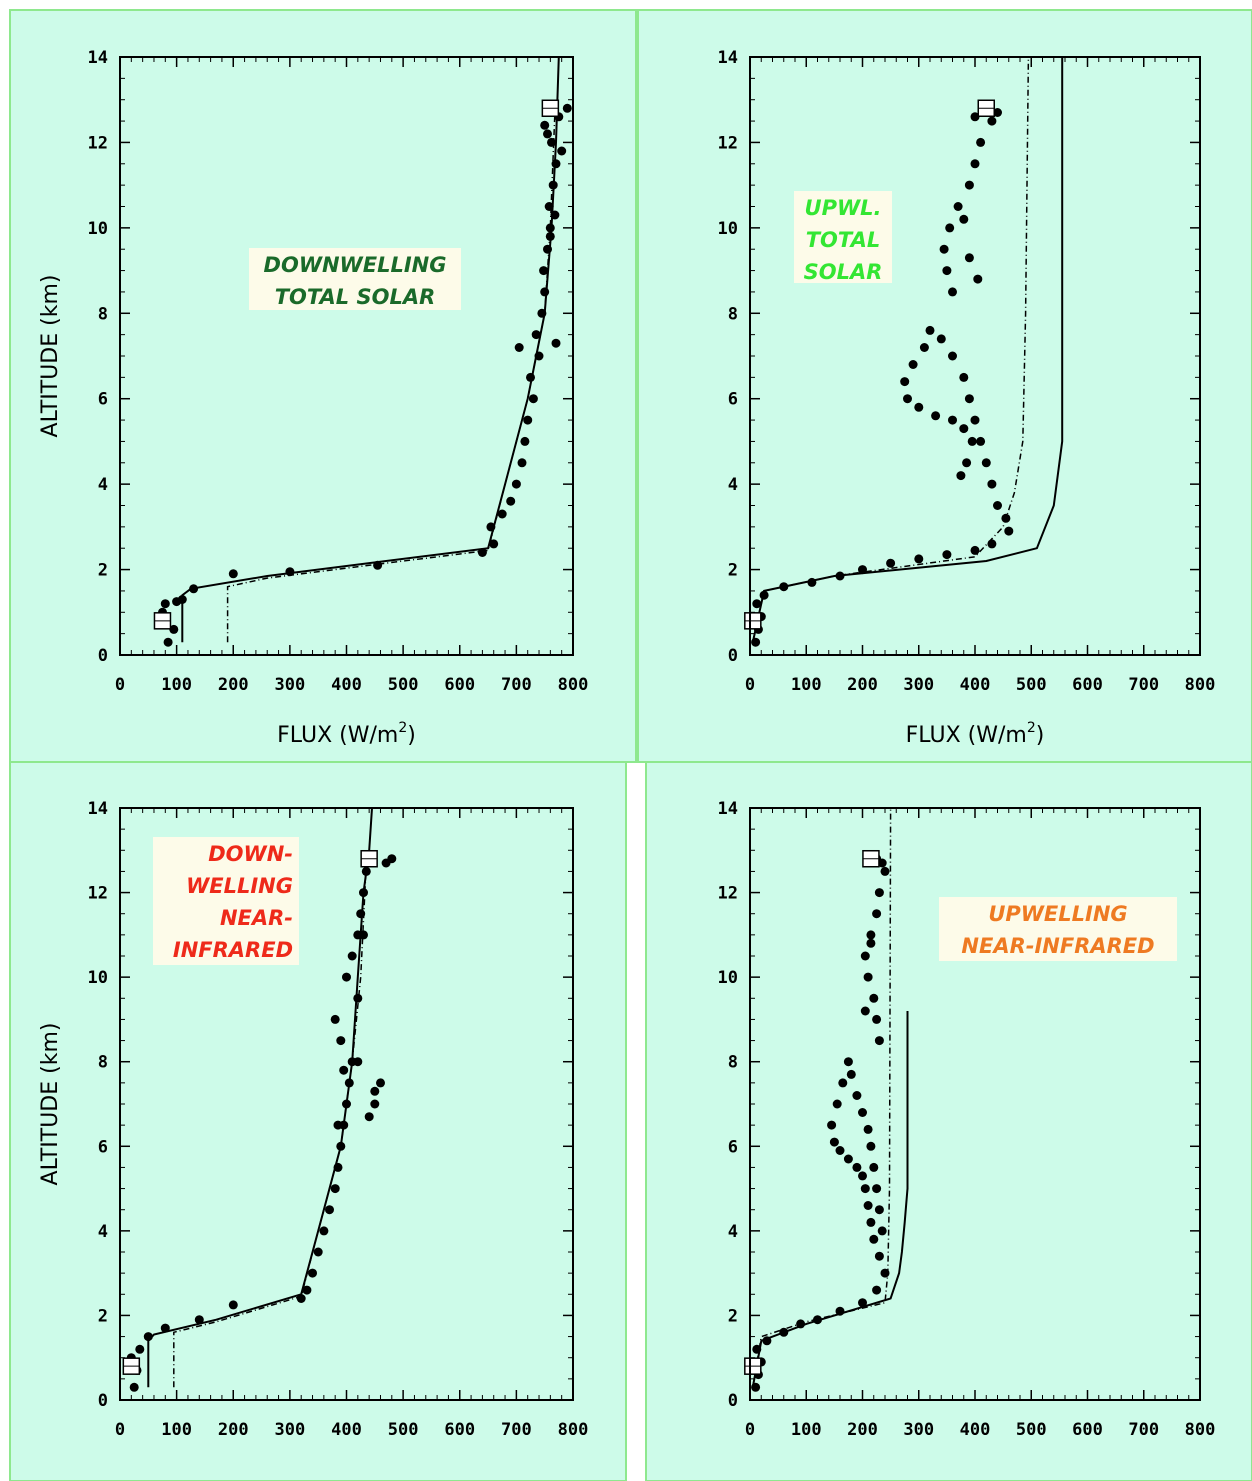 This screenshot has height=1481, width=1252. Describe the element at coordinates (975, 685) in the screenshot. I see `x-tick-label: 400` at that location.